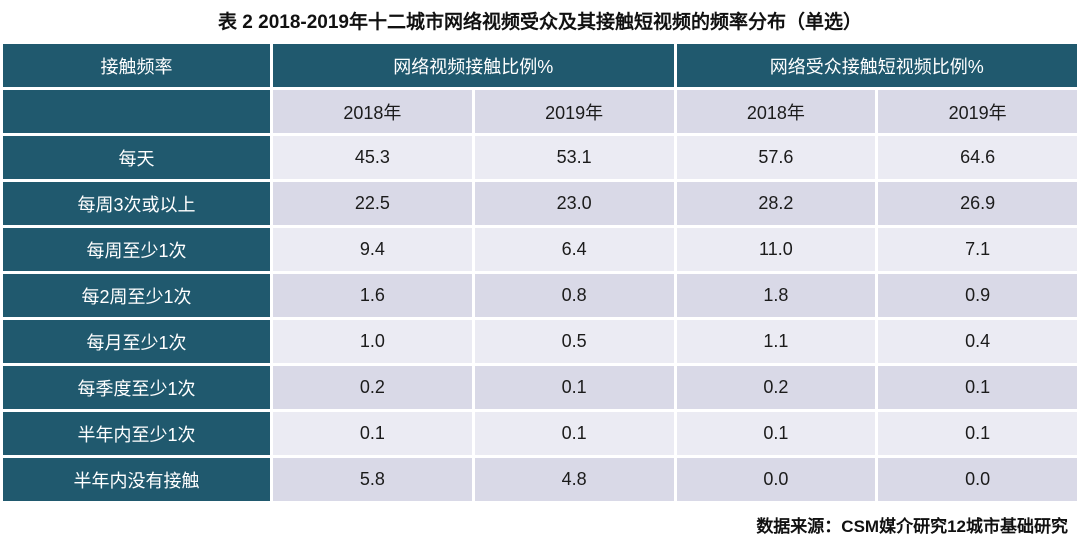  Describe the element at coordinates (776, 295) in the screenshot. I see `value-cell: 1.8` at that location.